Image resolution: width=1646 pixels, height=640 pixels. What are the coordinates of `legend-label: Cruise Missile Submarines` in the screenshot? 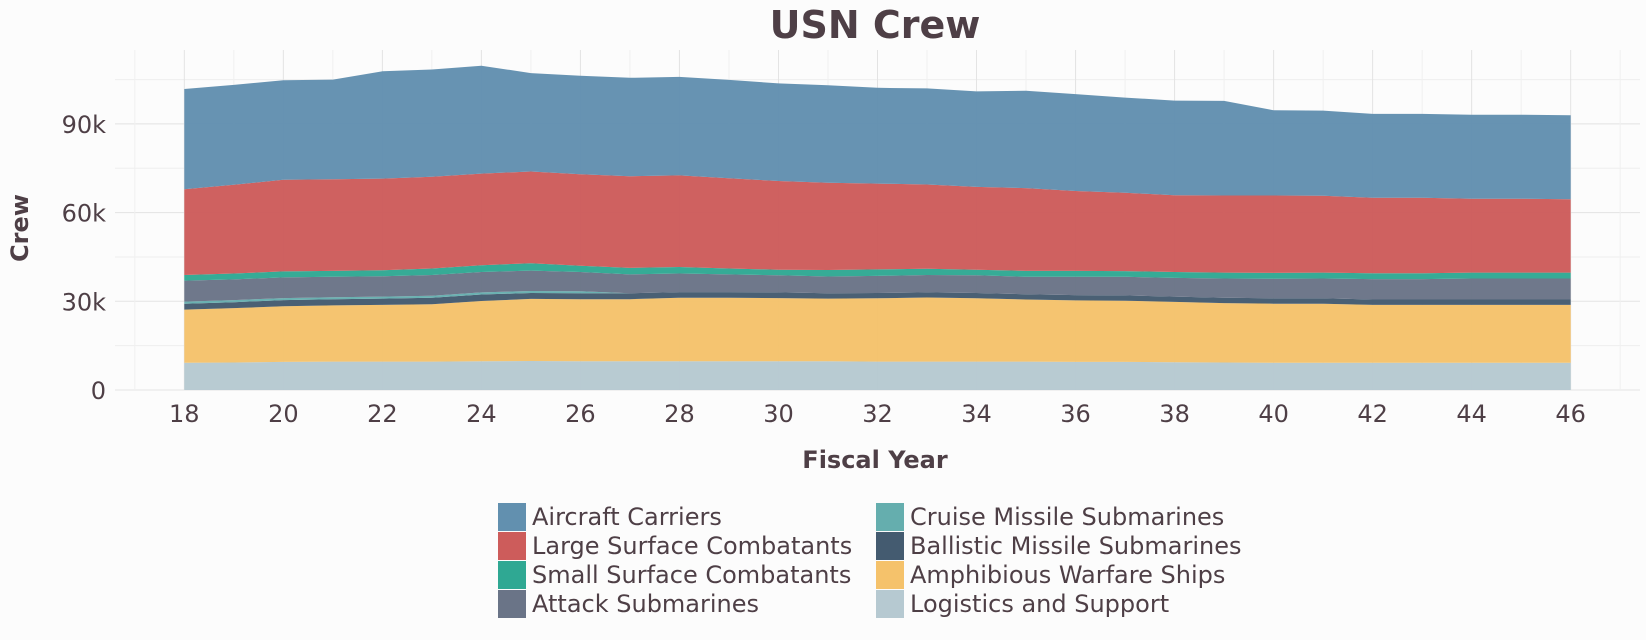 It's located at (1067, 516).